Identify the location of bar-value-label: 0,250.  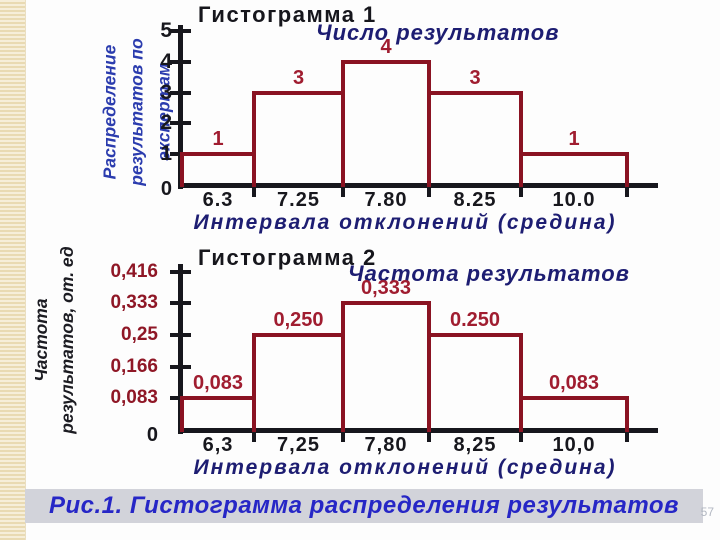
(298, 320).